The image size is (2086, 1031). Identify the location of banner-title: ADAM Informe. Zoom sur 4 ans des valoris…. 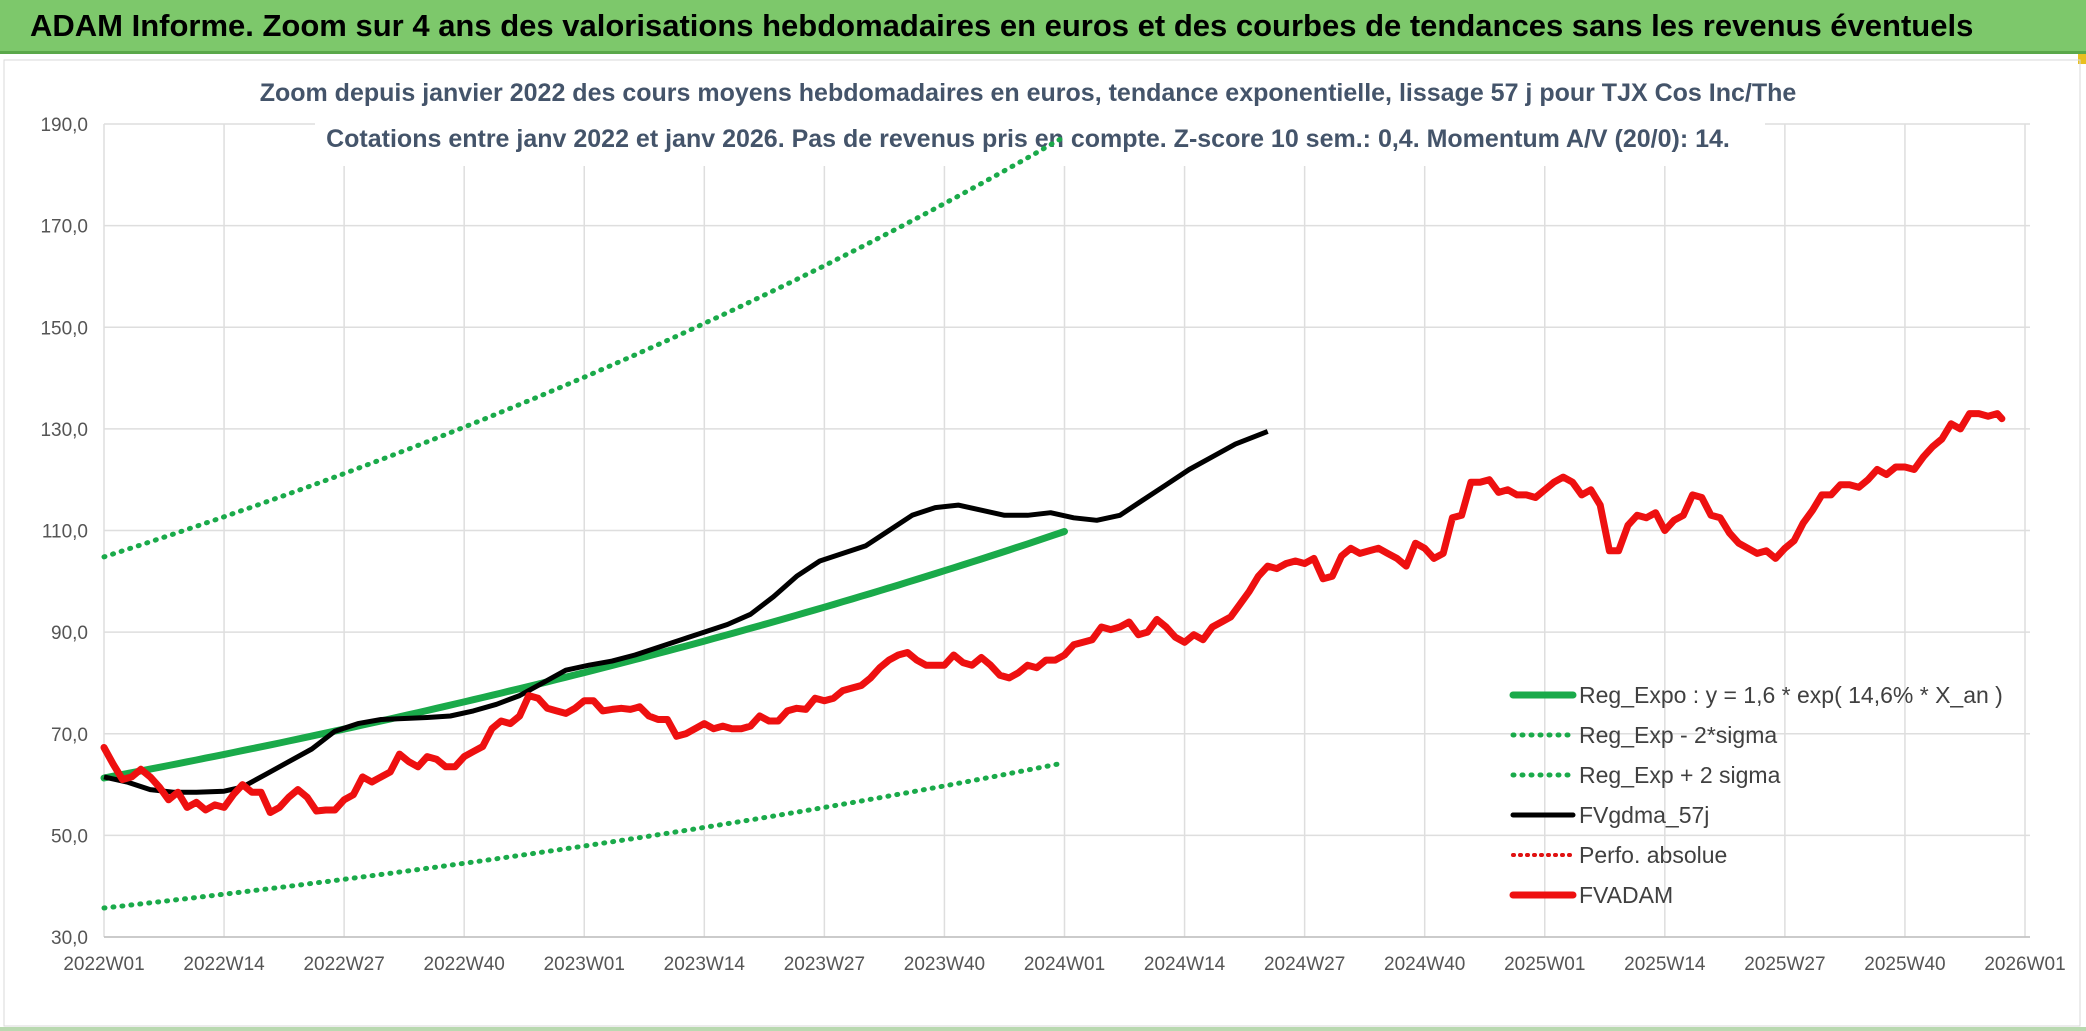
(1002, 25).